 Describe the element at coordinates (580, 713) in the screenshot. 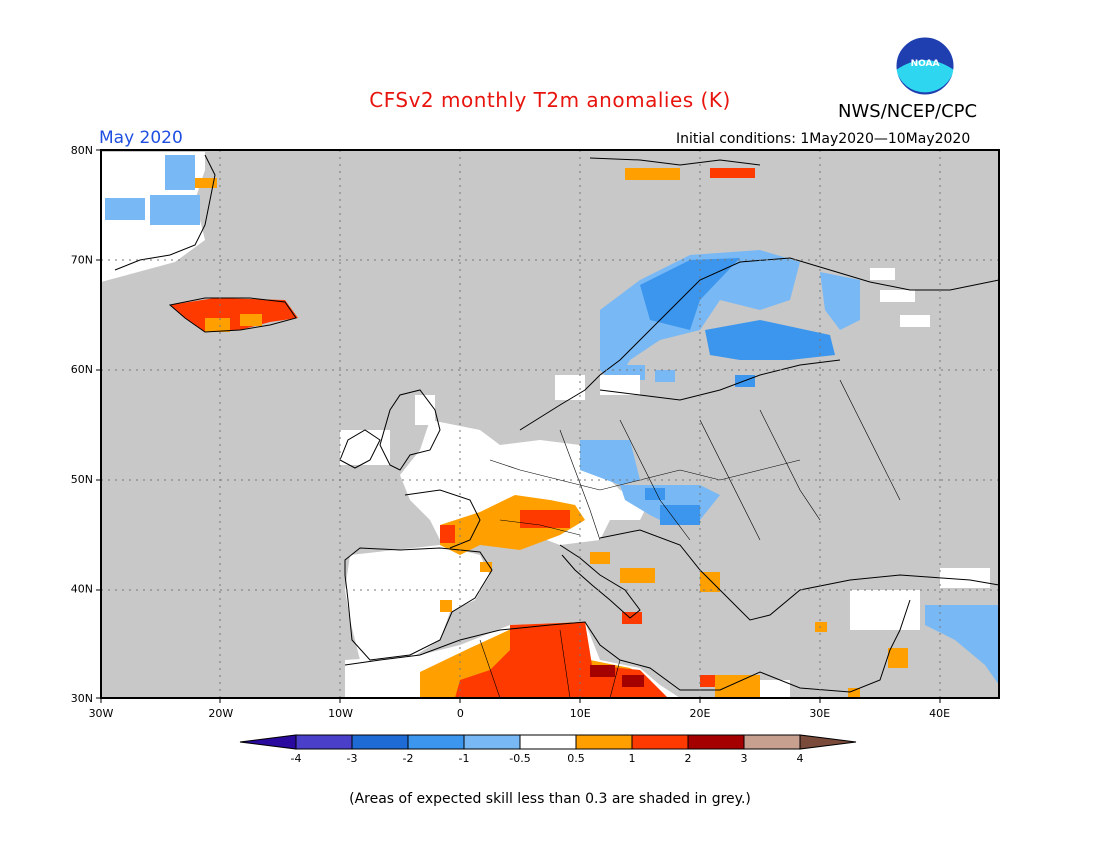

I see `longitude-label: 10E` at that location.